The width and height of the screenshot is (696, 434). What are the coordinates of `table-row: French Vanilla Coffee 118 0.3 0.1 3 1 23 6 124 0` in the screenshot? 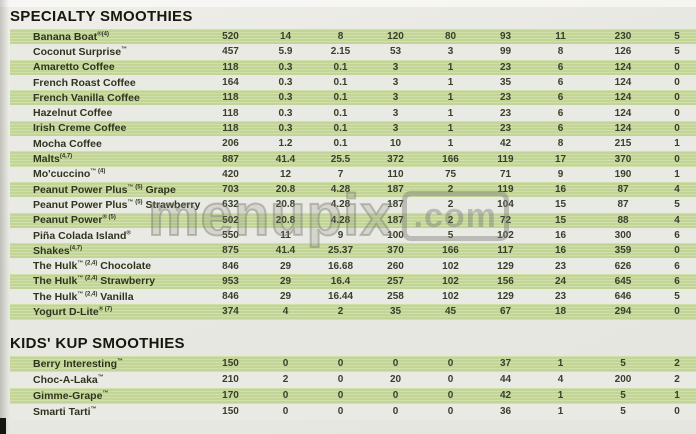 It's located at (353, 98).